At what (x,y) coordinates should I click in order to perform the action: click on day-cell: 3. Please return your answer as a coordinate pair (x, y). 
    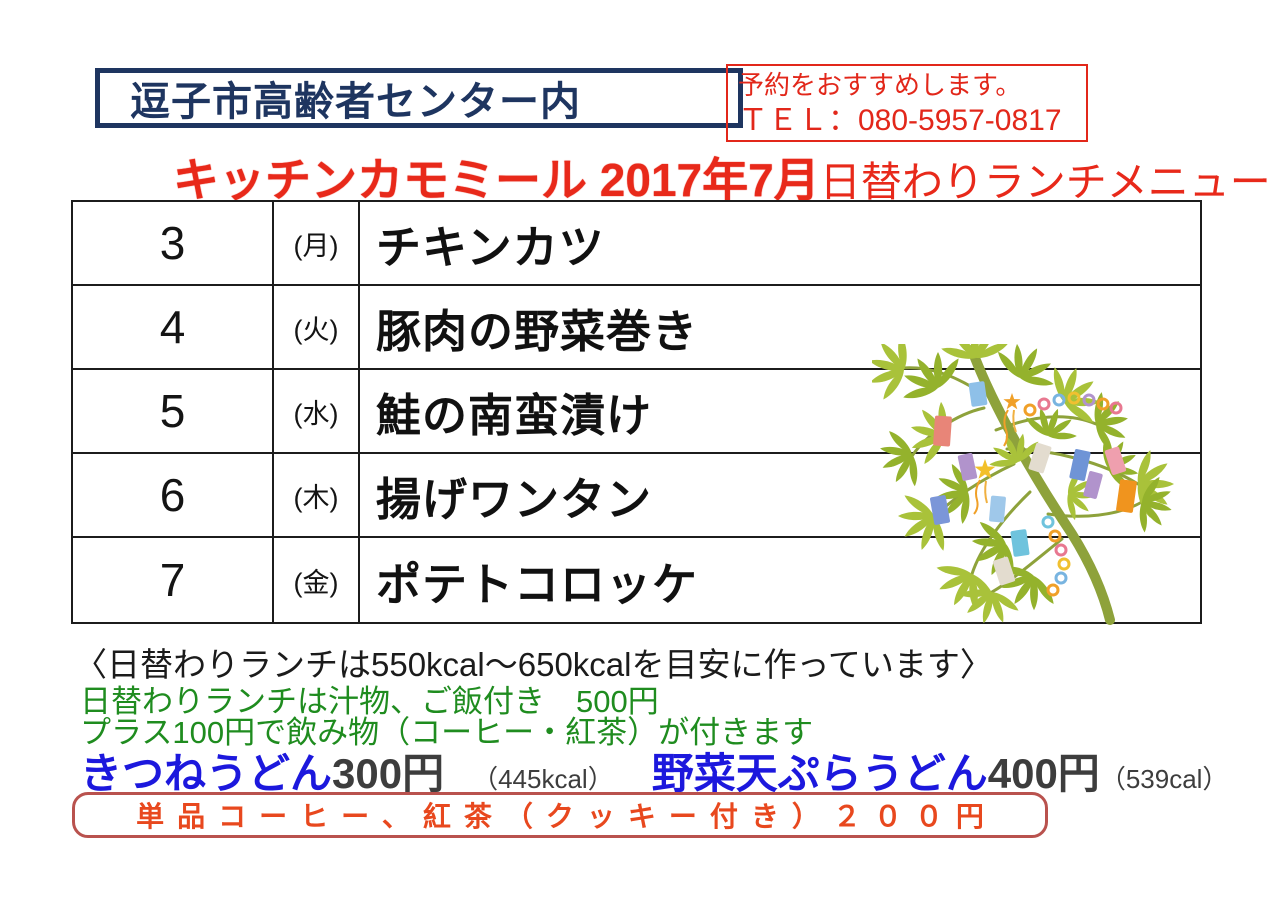
    Looking at the image, I should click on (173, 244).